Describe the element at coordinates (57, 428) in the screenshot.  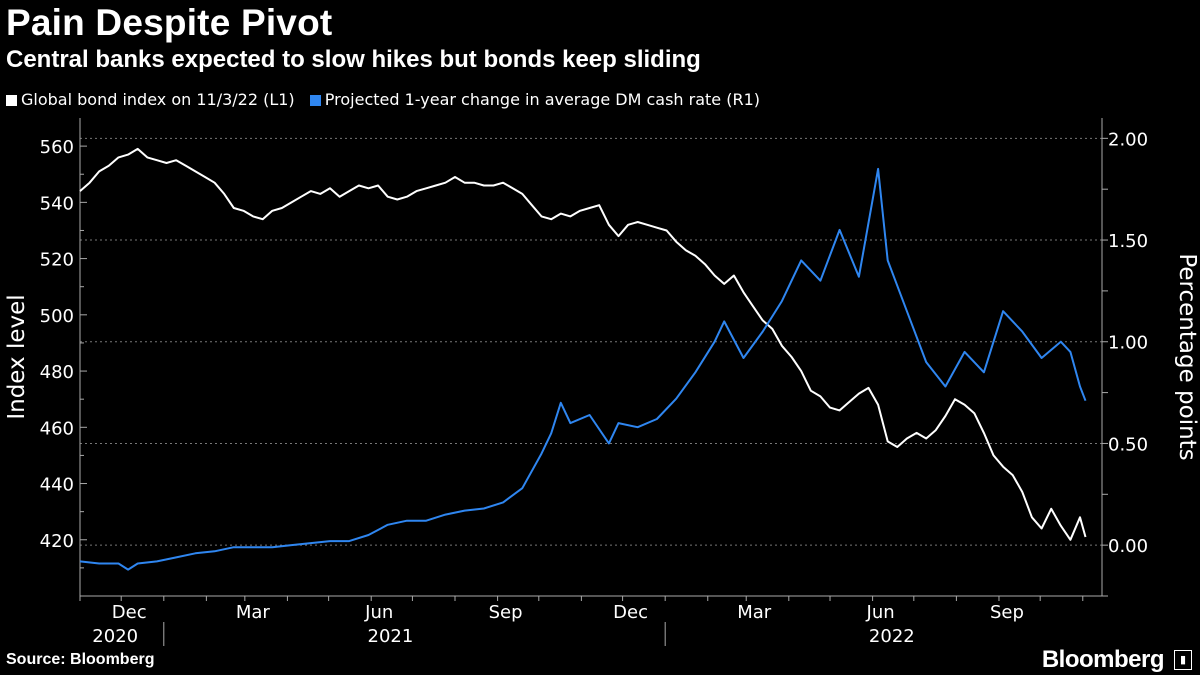
I see `left-tick-label-460: 460` at that location.